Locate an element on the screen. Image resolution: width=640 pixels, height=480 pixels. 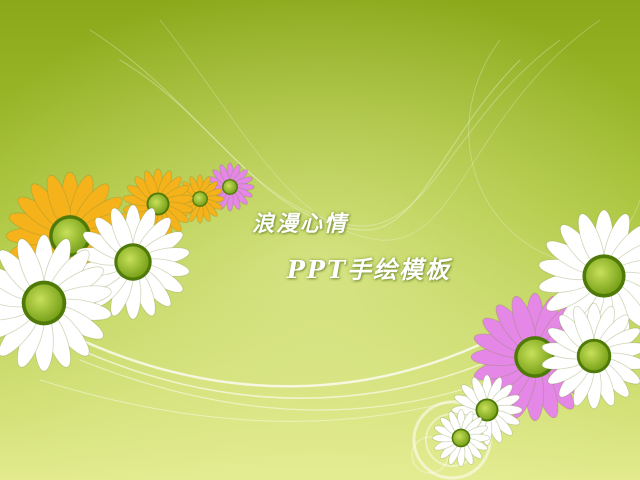
slide-title-line-2: PPT手绘模板 is located at coordinates (369, 269).